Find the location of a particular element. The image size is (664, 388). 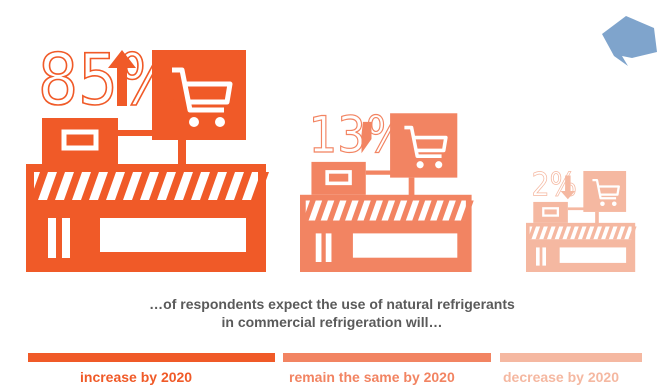

store-mark-same: 13% is located at coordinates (387, 188).